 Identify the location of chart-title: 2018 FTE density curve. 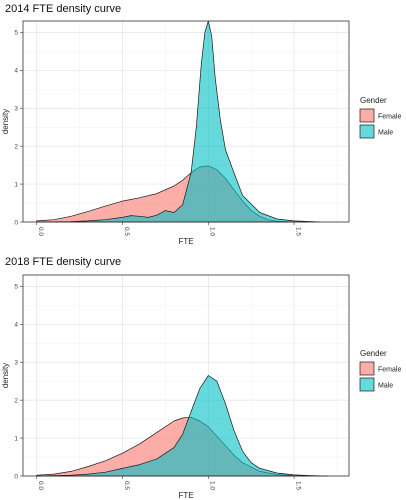
(63, 262).